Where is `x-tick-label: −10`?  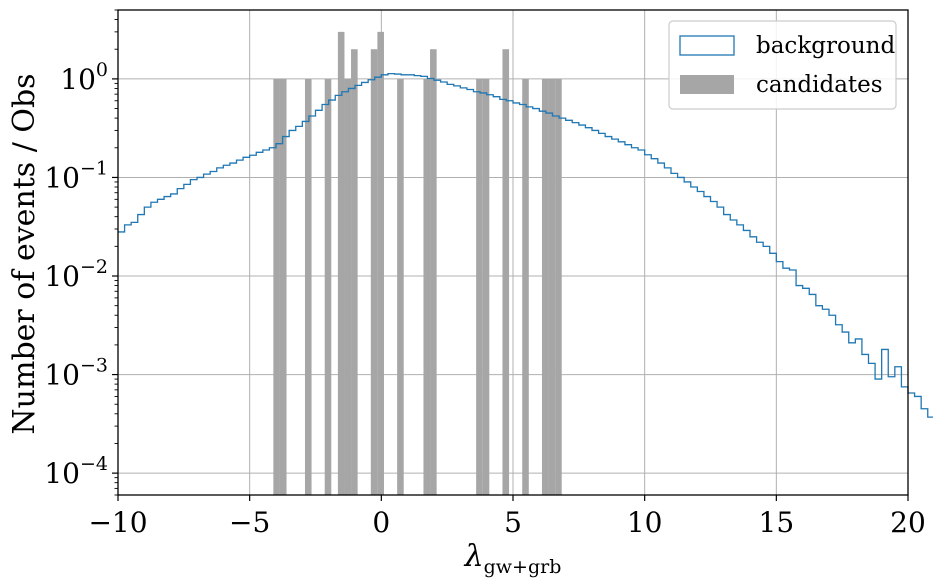
x-tick-label: −10 is located at coordinates (117, 522).